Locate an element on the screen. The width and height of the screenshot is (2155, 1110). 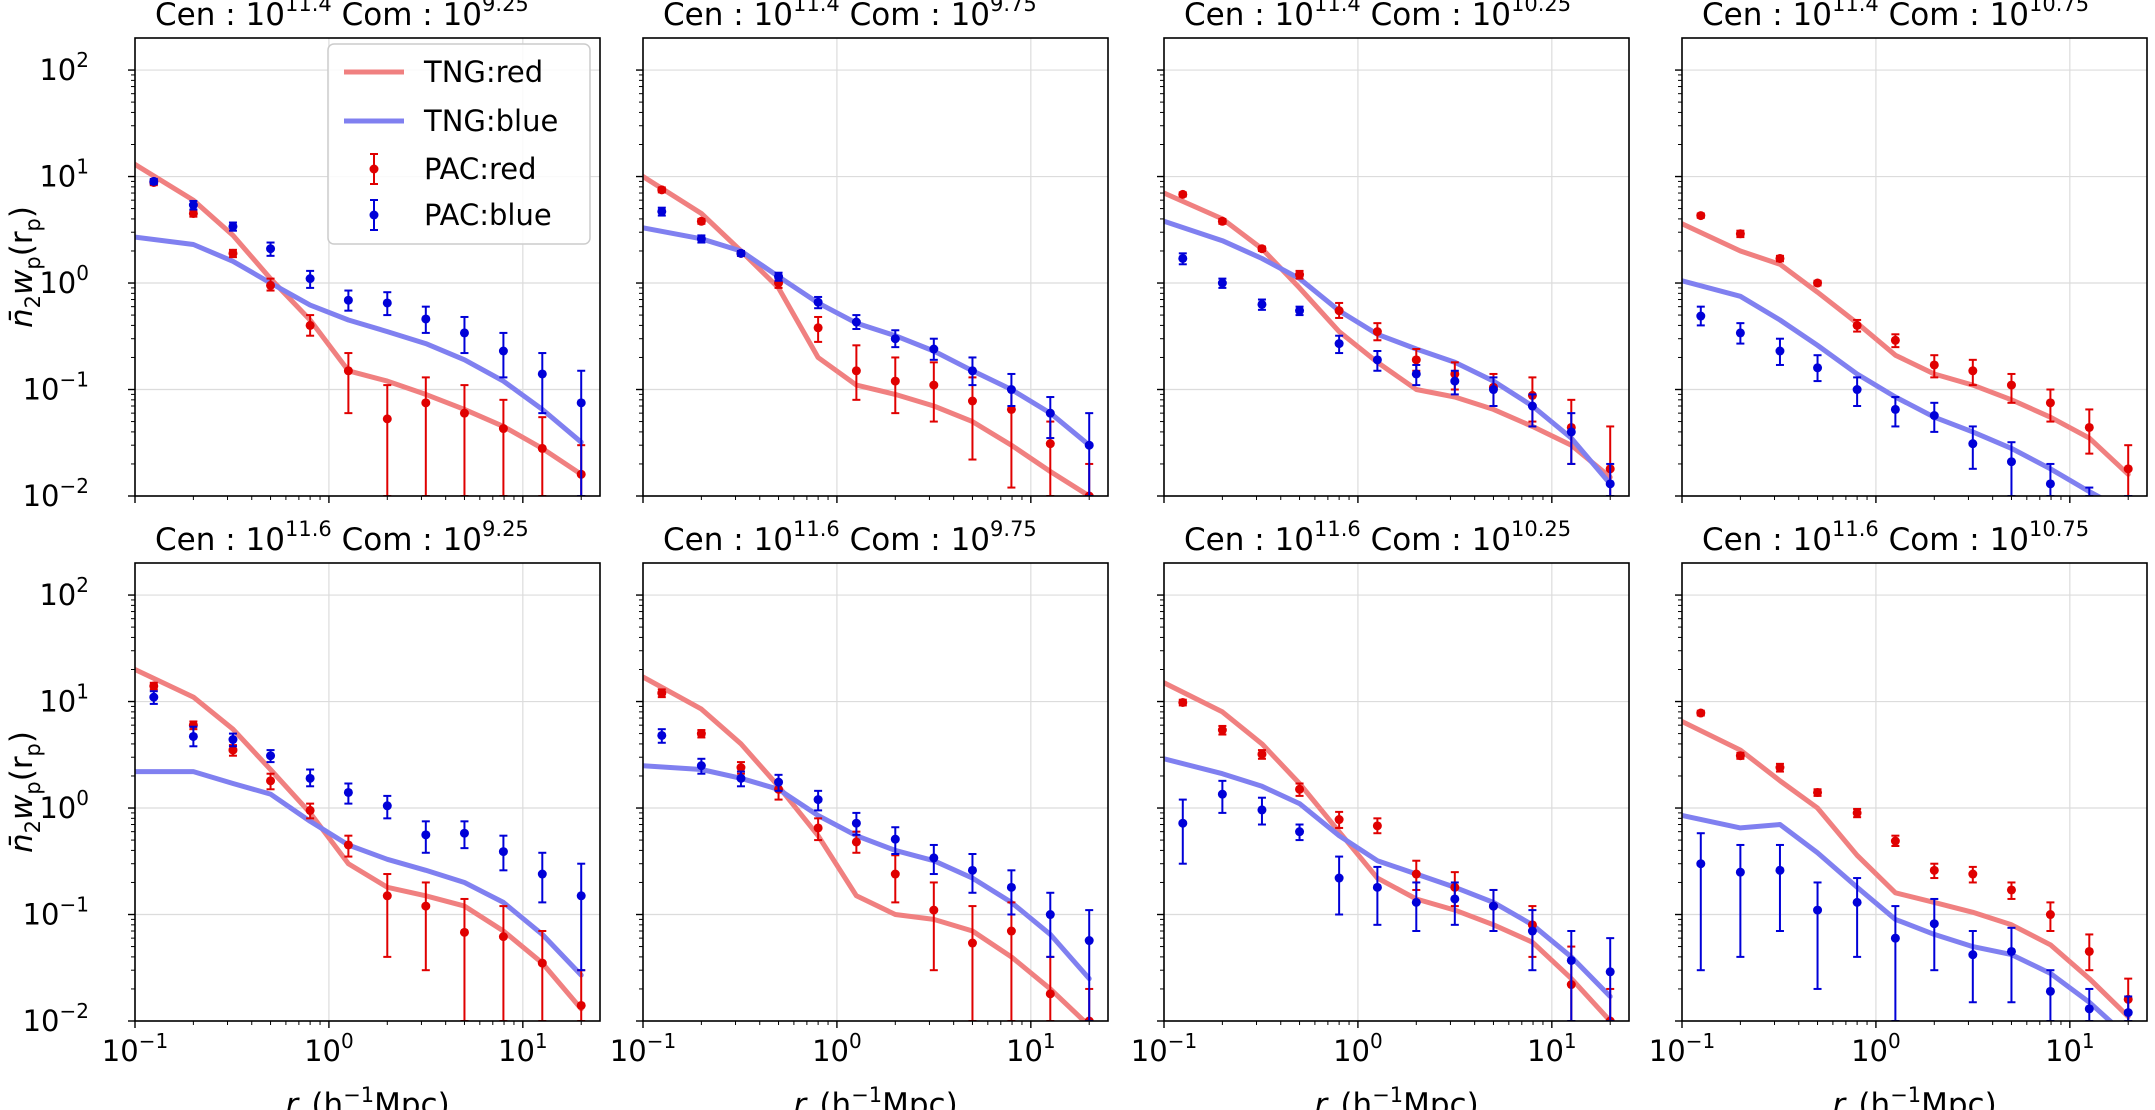
y-label-nbar: n̄ is located at coordinates (22, 318).